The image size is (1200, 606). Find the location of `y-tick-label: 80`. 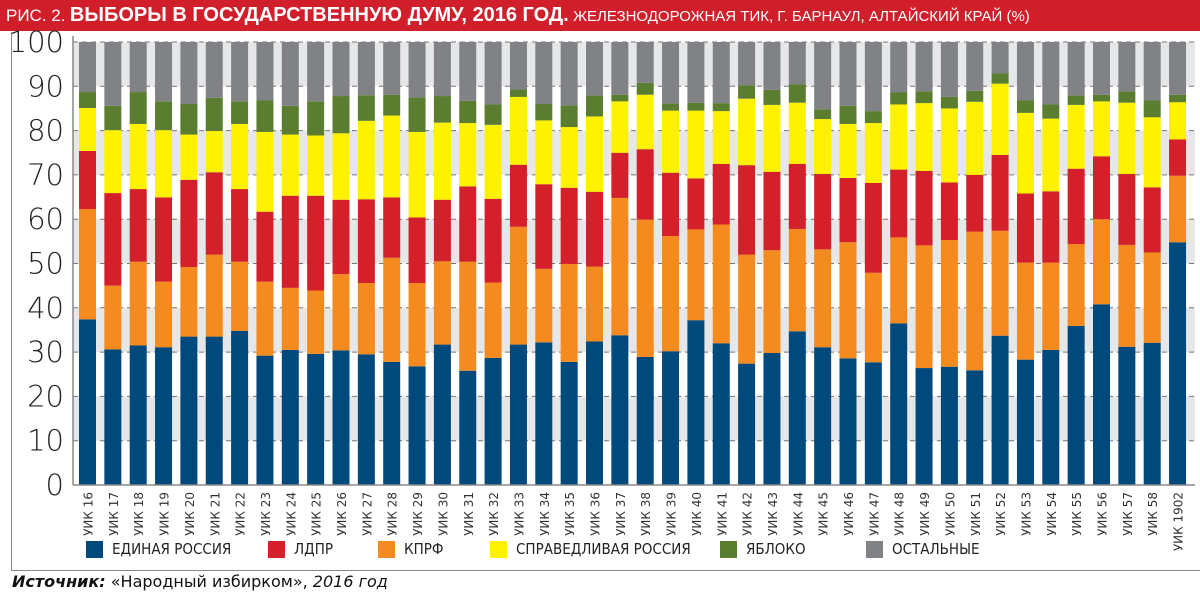

y-tick-label: 80 is located at coordinates (45, 131).